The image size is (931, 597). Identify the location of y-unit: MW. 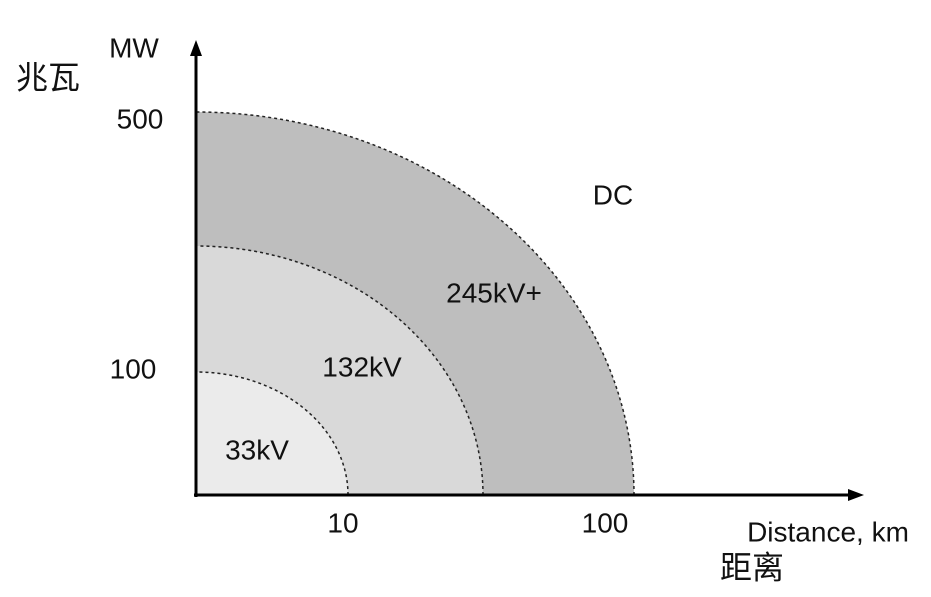
(134, 47).